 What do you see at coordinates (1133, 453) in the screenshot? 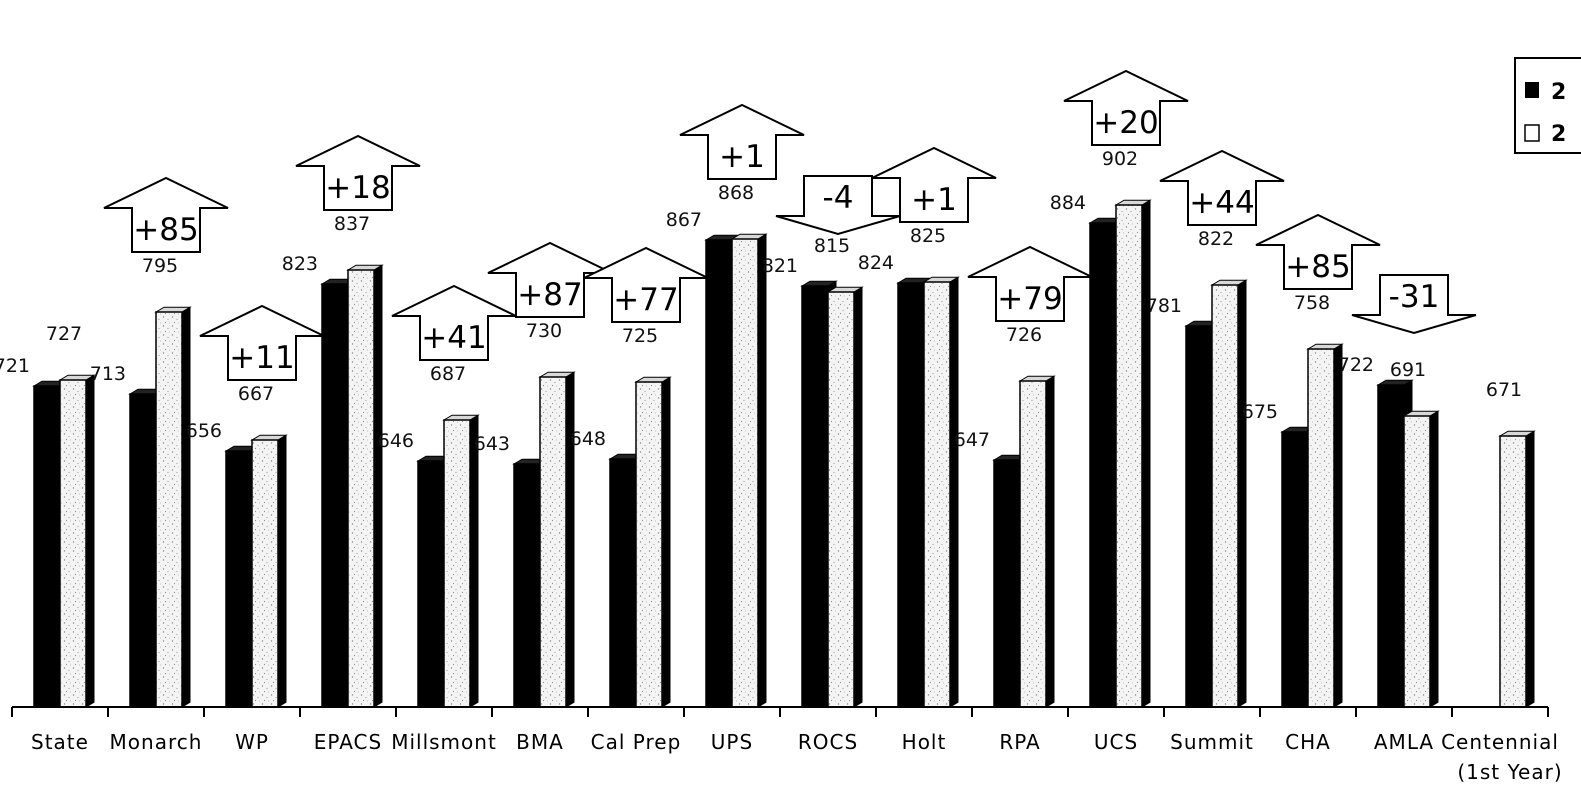
I see `bar-series2-ucs` at bounding box center [1133, 453].